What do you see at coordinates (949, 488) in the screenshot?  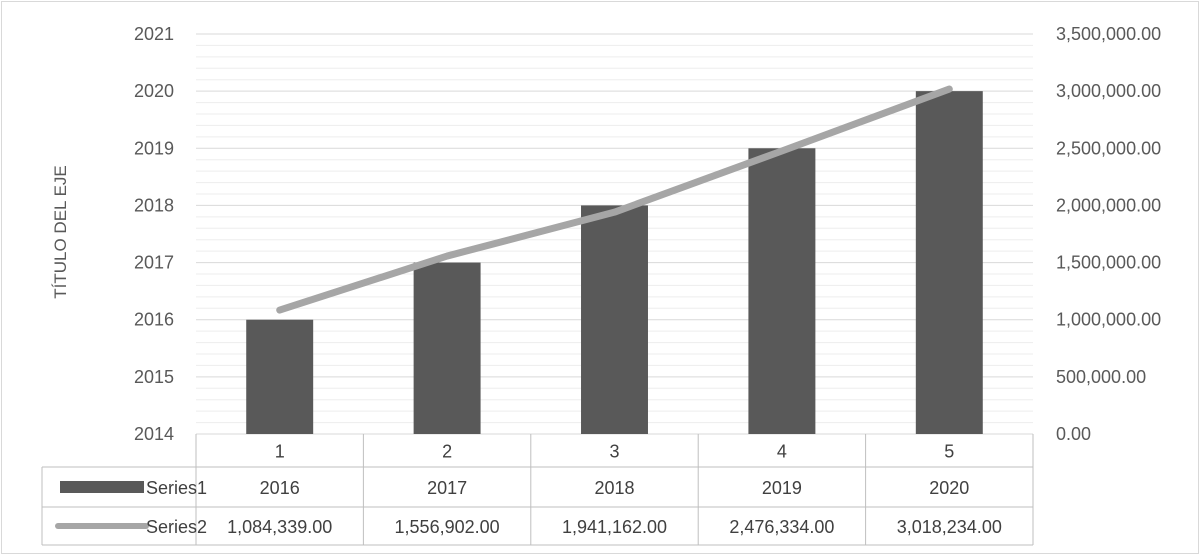 I see `table-value-cell: 2020` at bounding box center [949, 488].